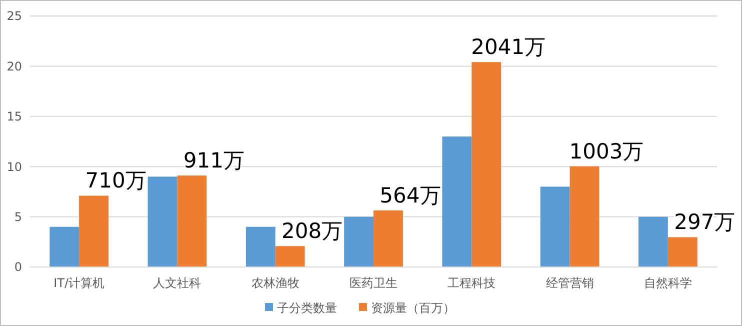 This screenshot has width=742, height=326. Describe the element at coordinates (18, 267) in the screenshot. I see `y-tick-label: 0` at that location.